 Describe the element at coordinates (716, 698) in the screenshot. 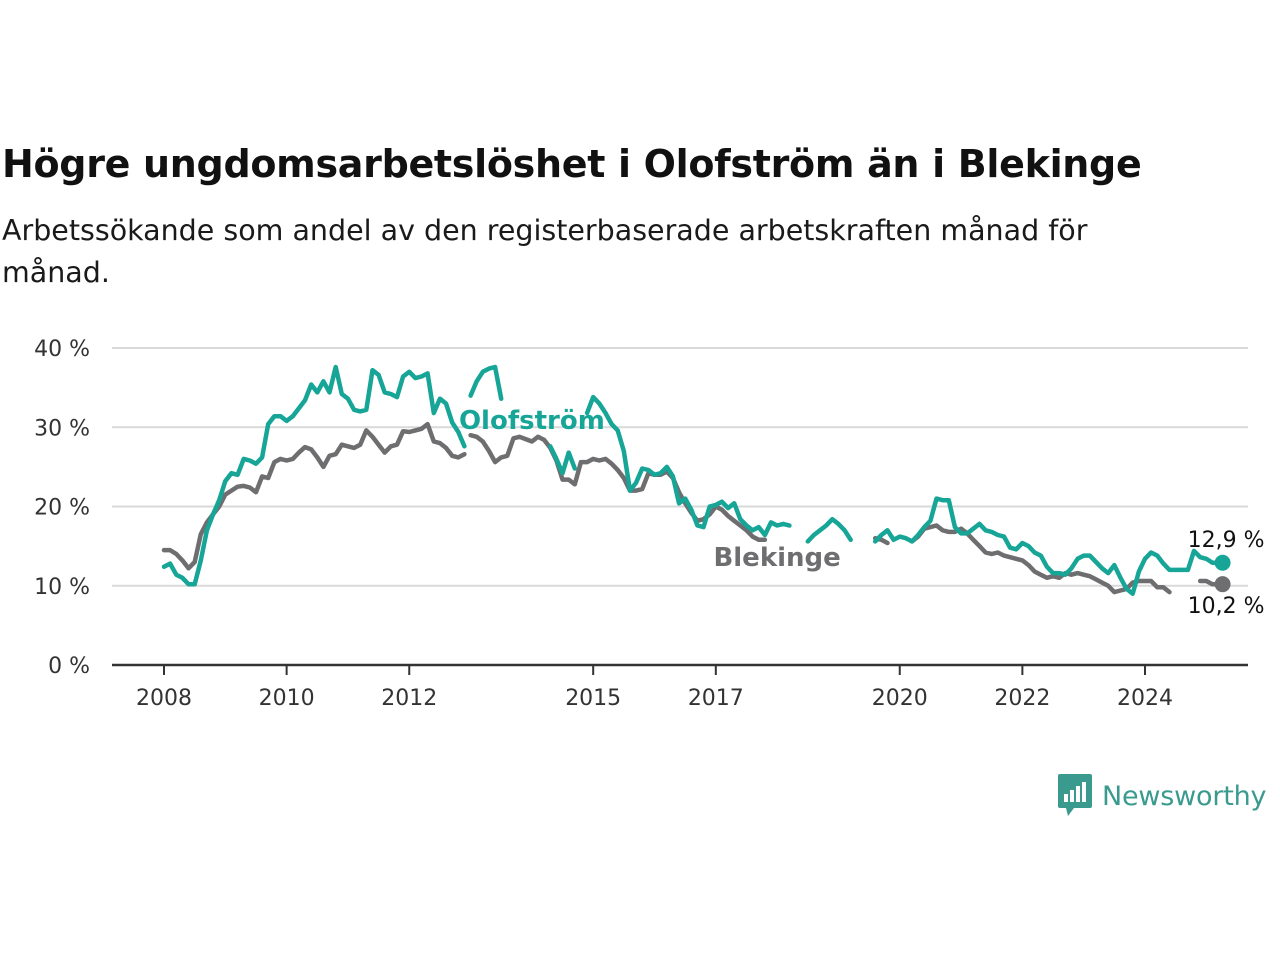

I see `x-tick-label: 2017` at that location.